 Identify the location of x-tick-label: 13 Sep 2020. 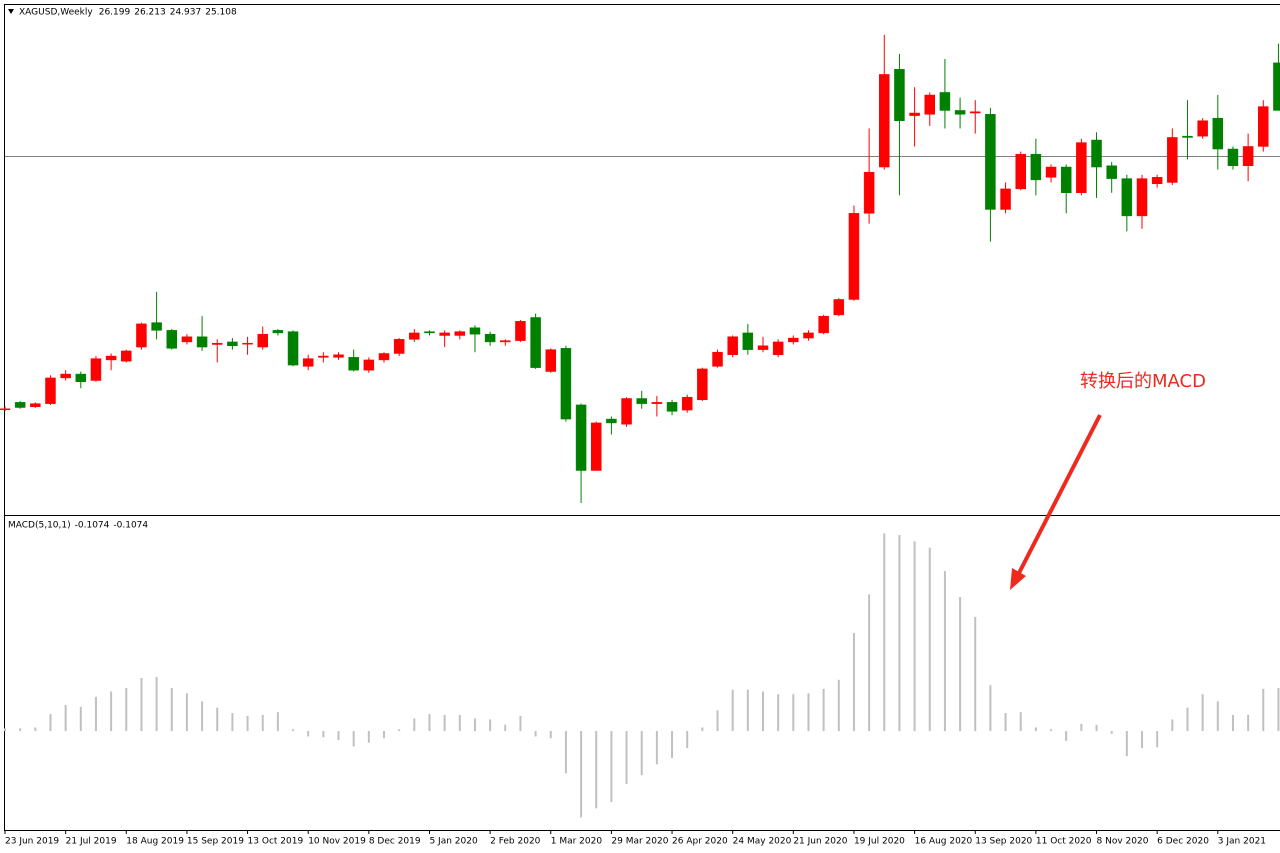
(1003, 842).